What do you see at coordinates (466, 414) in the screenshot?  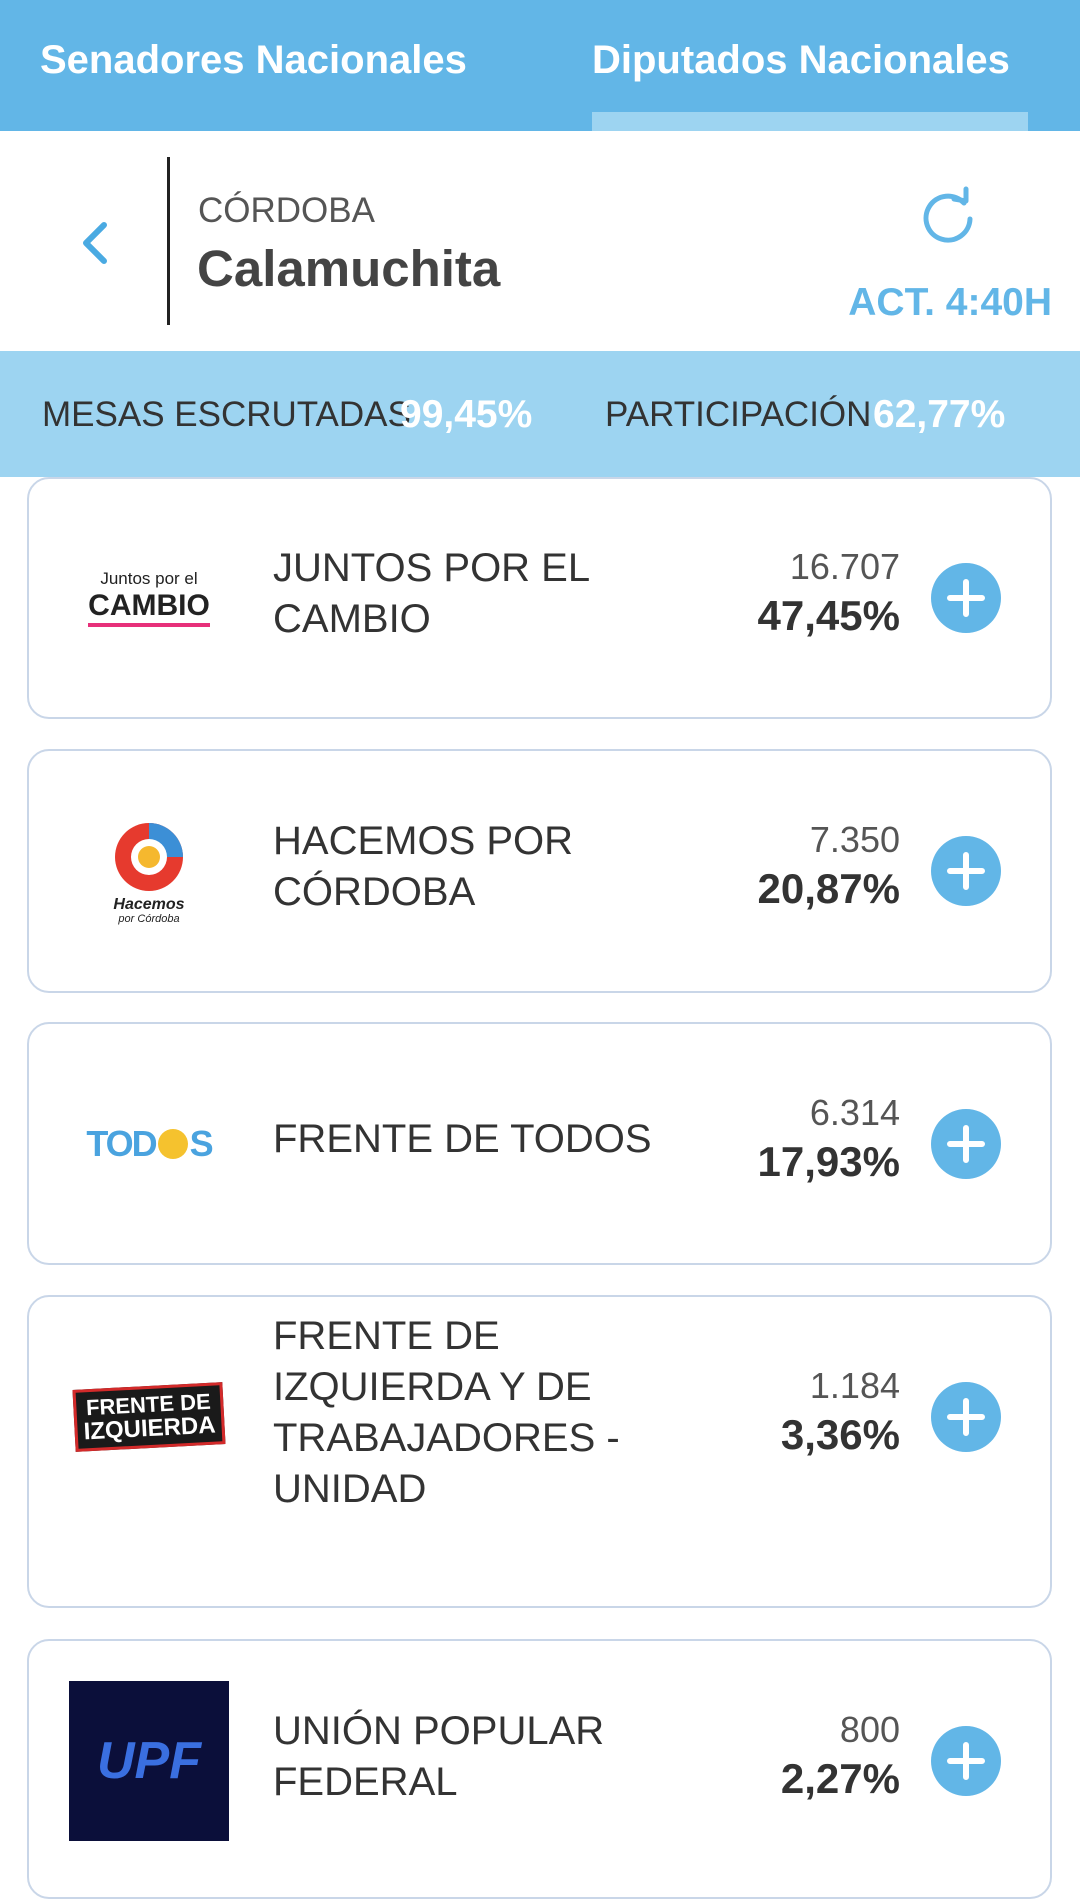 I see `stat-value: 99,45%` at bounding box center [466, 414].